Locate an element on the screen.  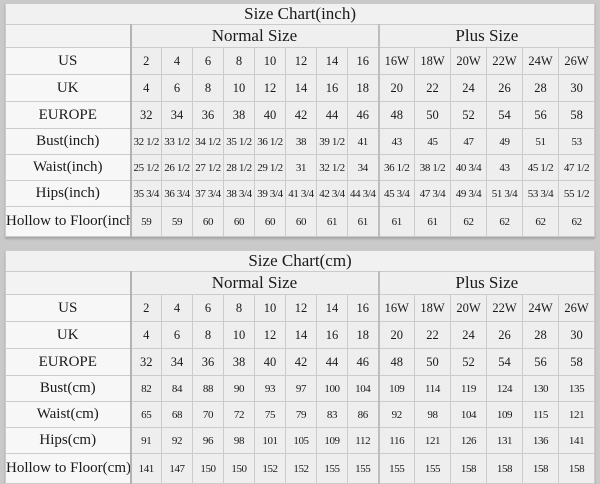
measurement-cell: 32 1/2 is located at coordinates (146, 141).